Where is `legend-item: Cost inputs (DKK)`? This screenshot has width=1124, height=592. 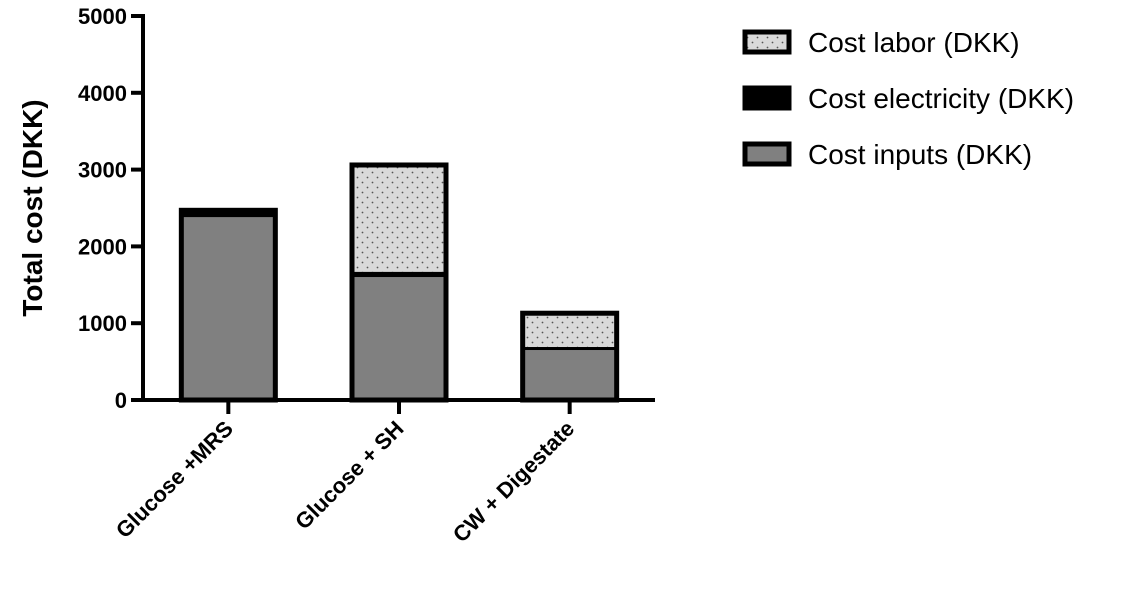
legend-item: Cost inputs (DKK) is located at coordinates (887, 154).